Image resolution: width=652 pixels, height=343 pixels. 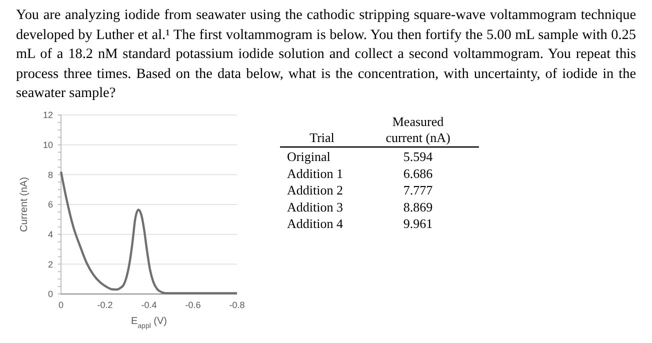 What do you see at coordinates (315, 224) in the screenshot?
I see `category-label: Addition 4` at bounding box center [315, 224].